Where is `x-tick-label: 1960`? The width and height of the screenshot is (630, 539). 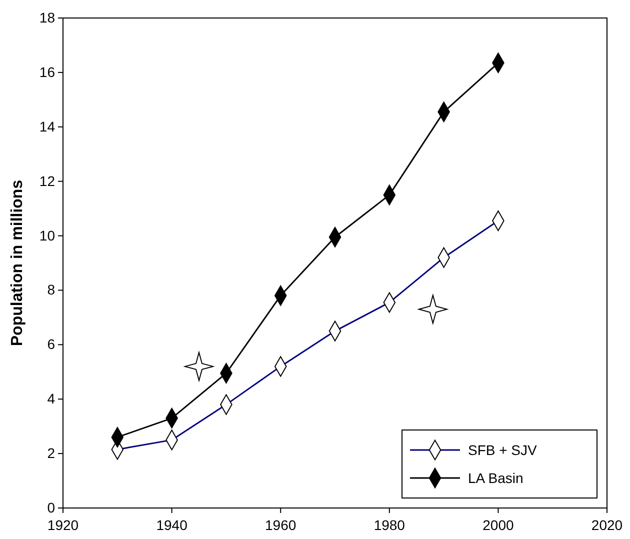 x-tick-label: 1960 is located at coordinates (280, 525).